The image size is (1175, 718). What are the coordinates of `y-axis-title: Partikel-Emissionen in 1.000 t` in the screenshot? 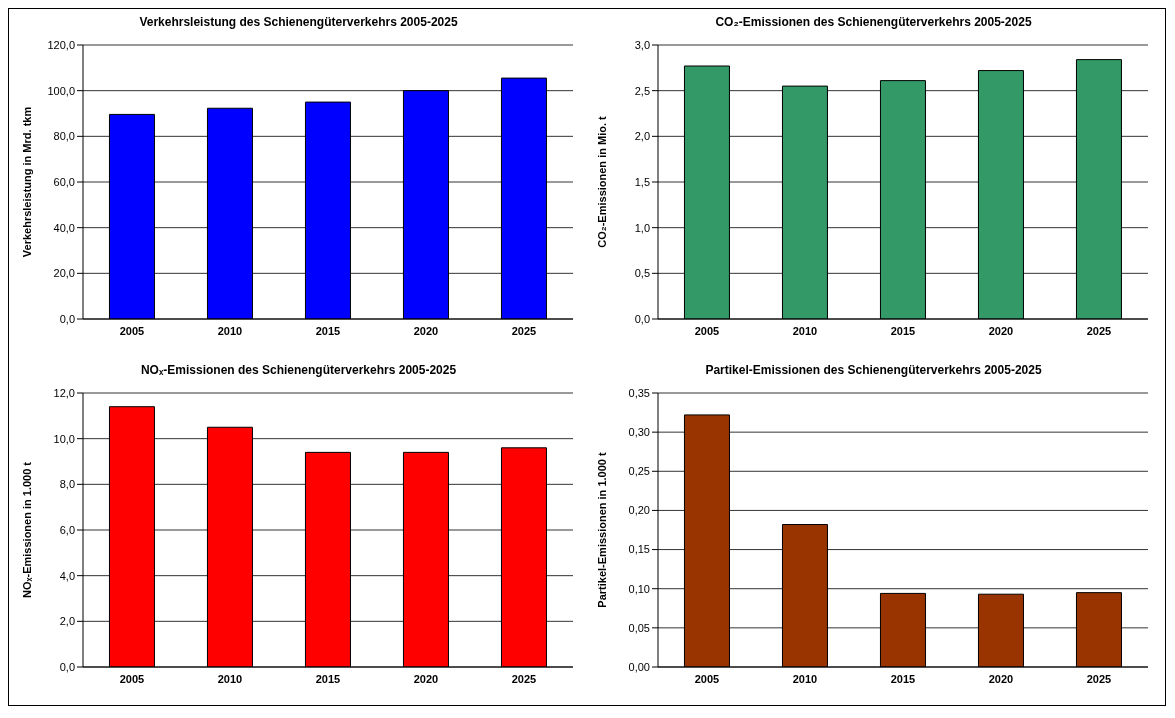 It's located at (601, 530).